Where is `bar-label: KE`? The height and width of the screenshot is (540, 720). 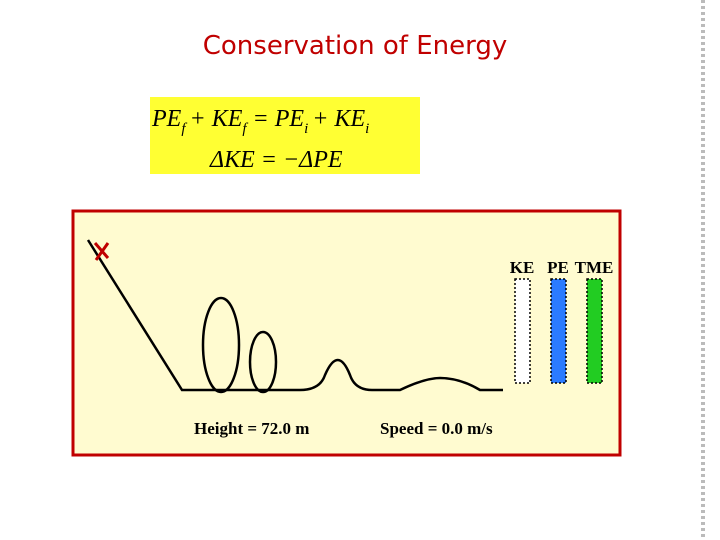
bar-label: KE is located at coordinates (522, 267).